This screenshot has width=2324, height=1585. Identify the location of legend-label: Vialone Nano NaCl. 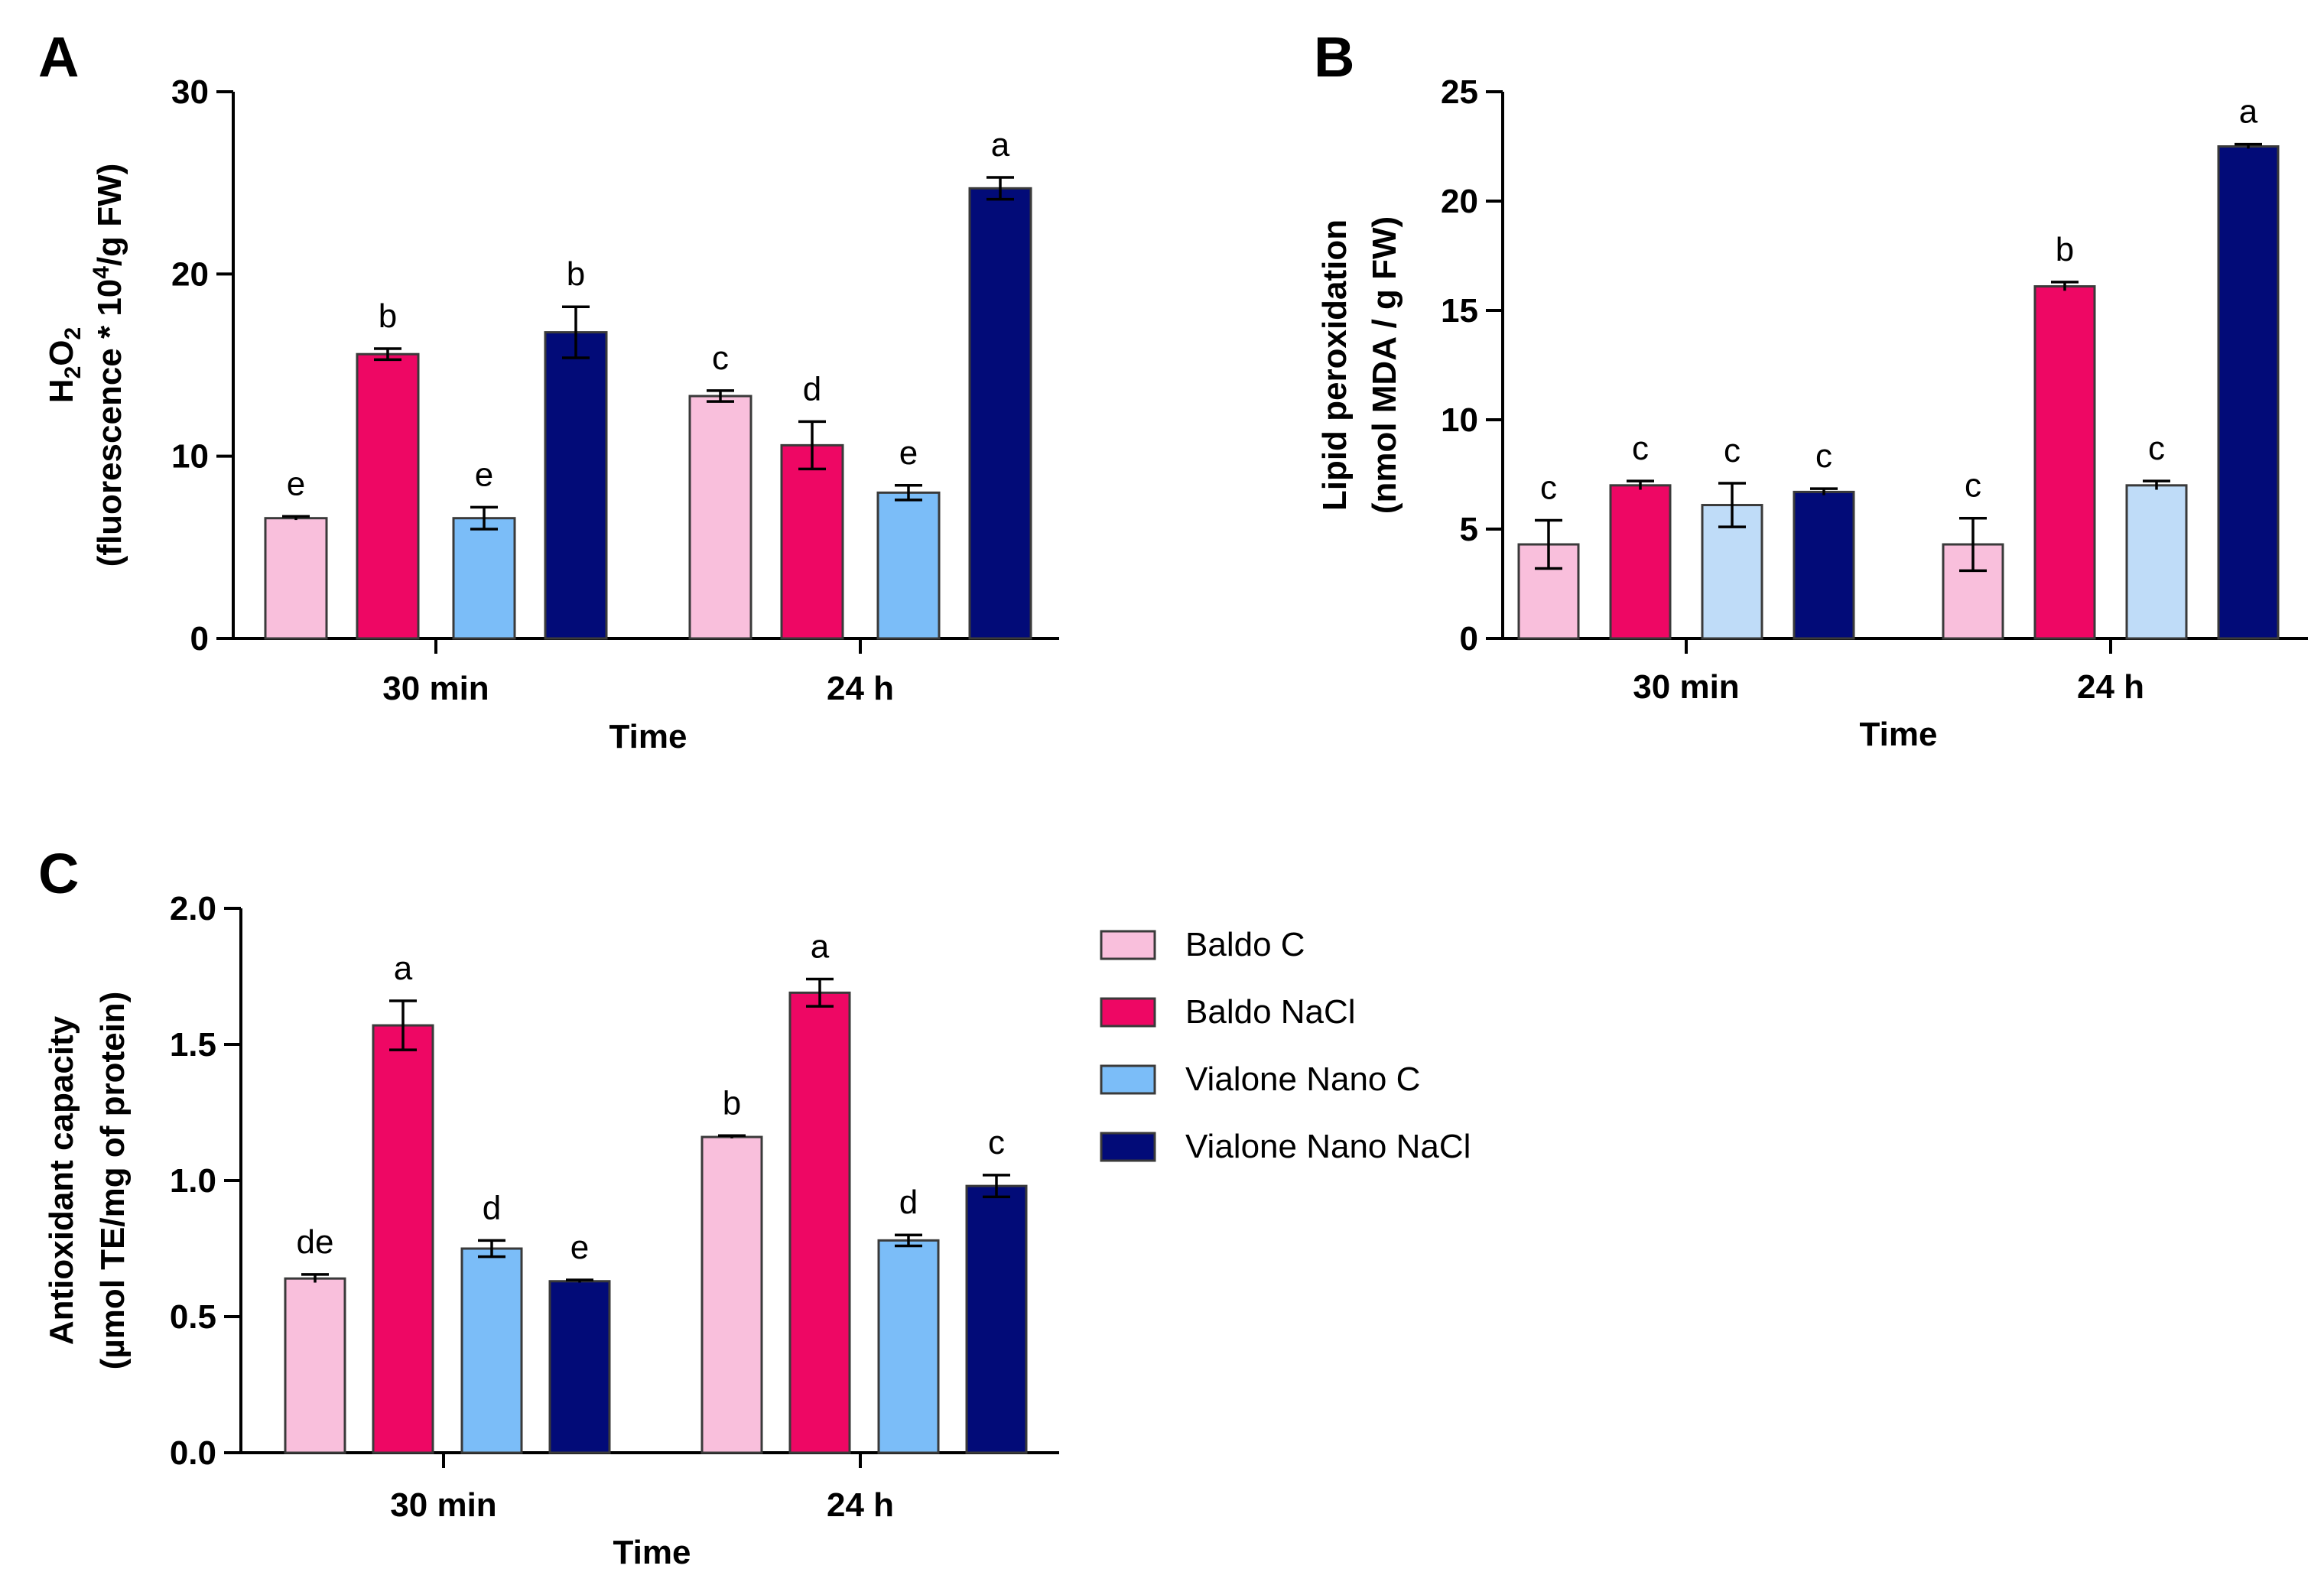
(1328, 1146).